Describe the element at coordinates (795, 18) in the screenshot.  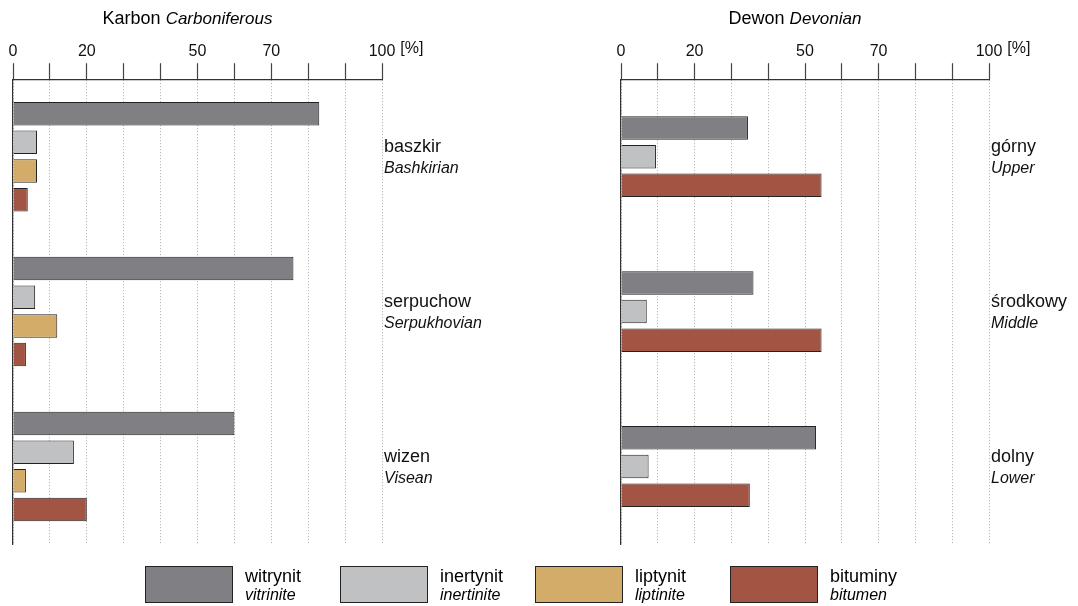
I see `chart-title: Dewon Devonian` at that location.